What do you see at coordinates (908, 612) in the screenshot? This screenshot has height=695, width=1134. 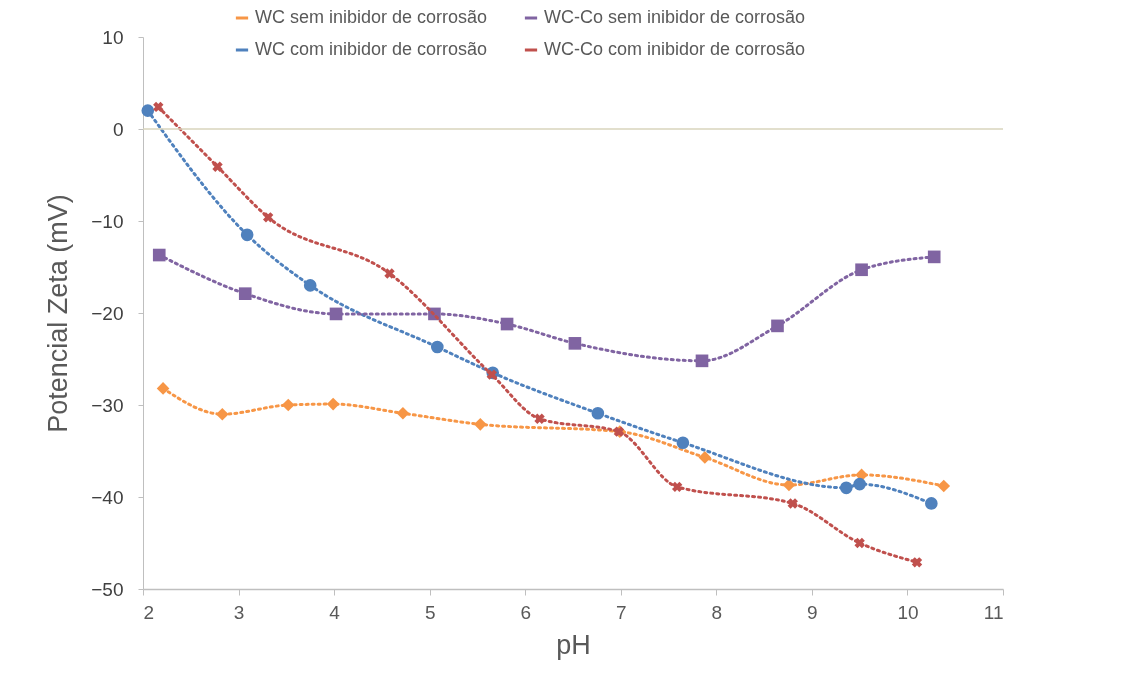 I see `x-tick-label: 10` at bounding box center [908, 612].